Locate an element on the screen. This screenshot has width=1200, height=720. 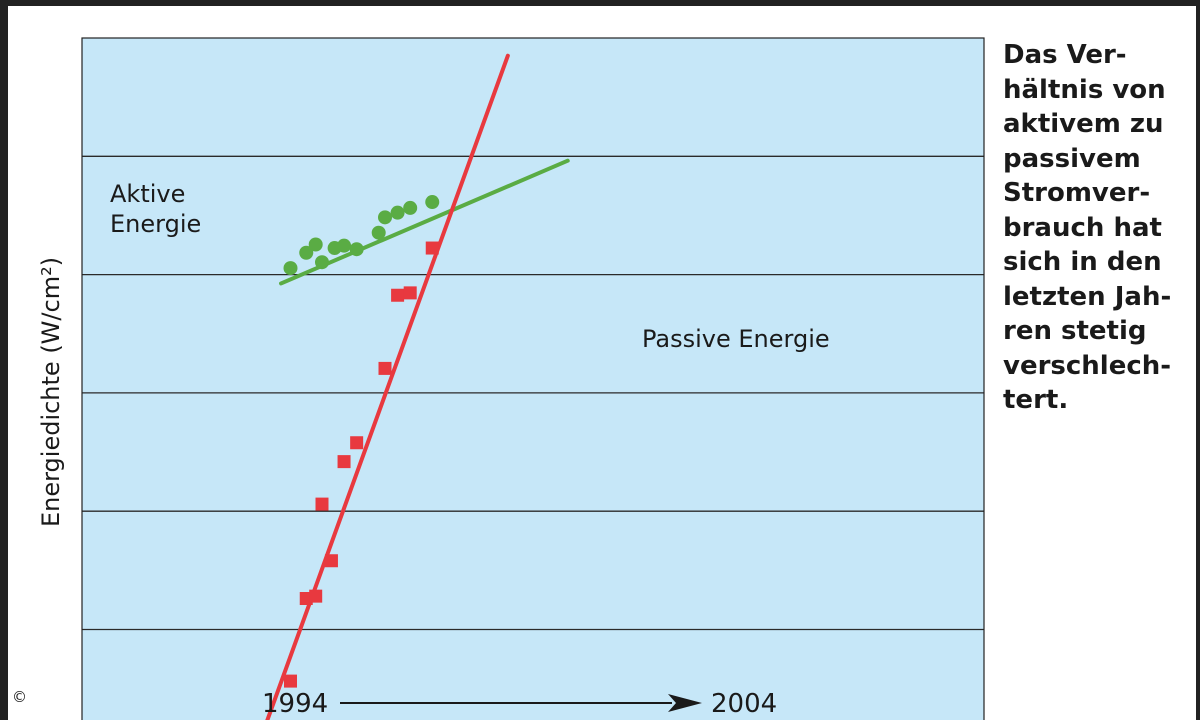
caption-line: brauch hat is located at coordinates (1082, 227).